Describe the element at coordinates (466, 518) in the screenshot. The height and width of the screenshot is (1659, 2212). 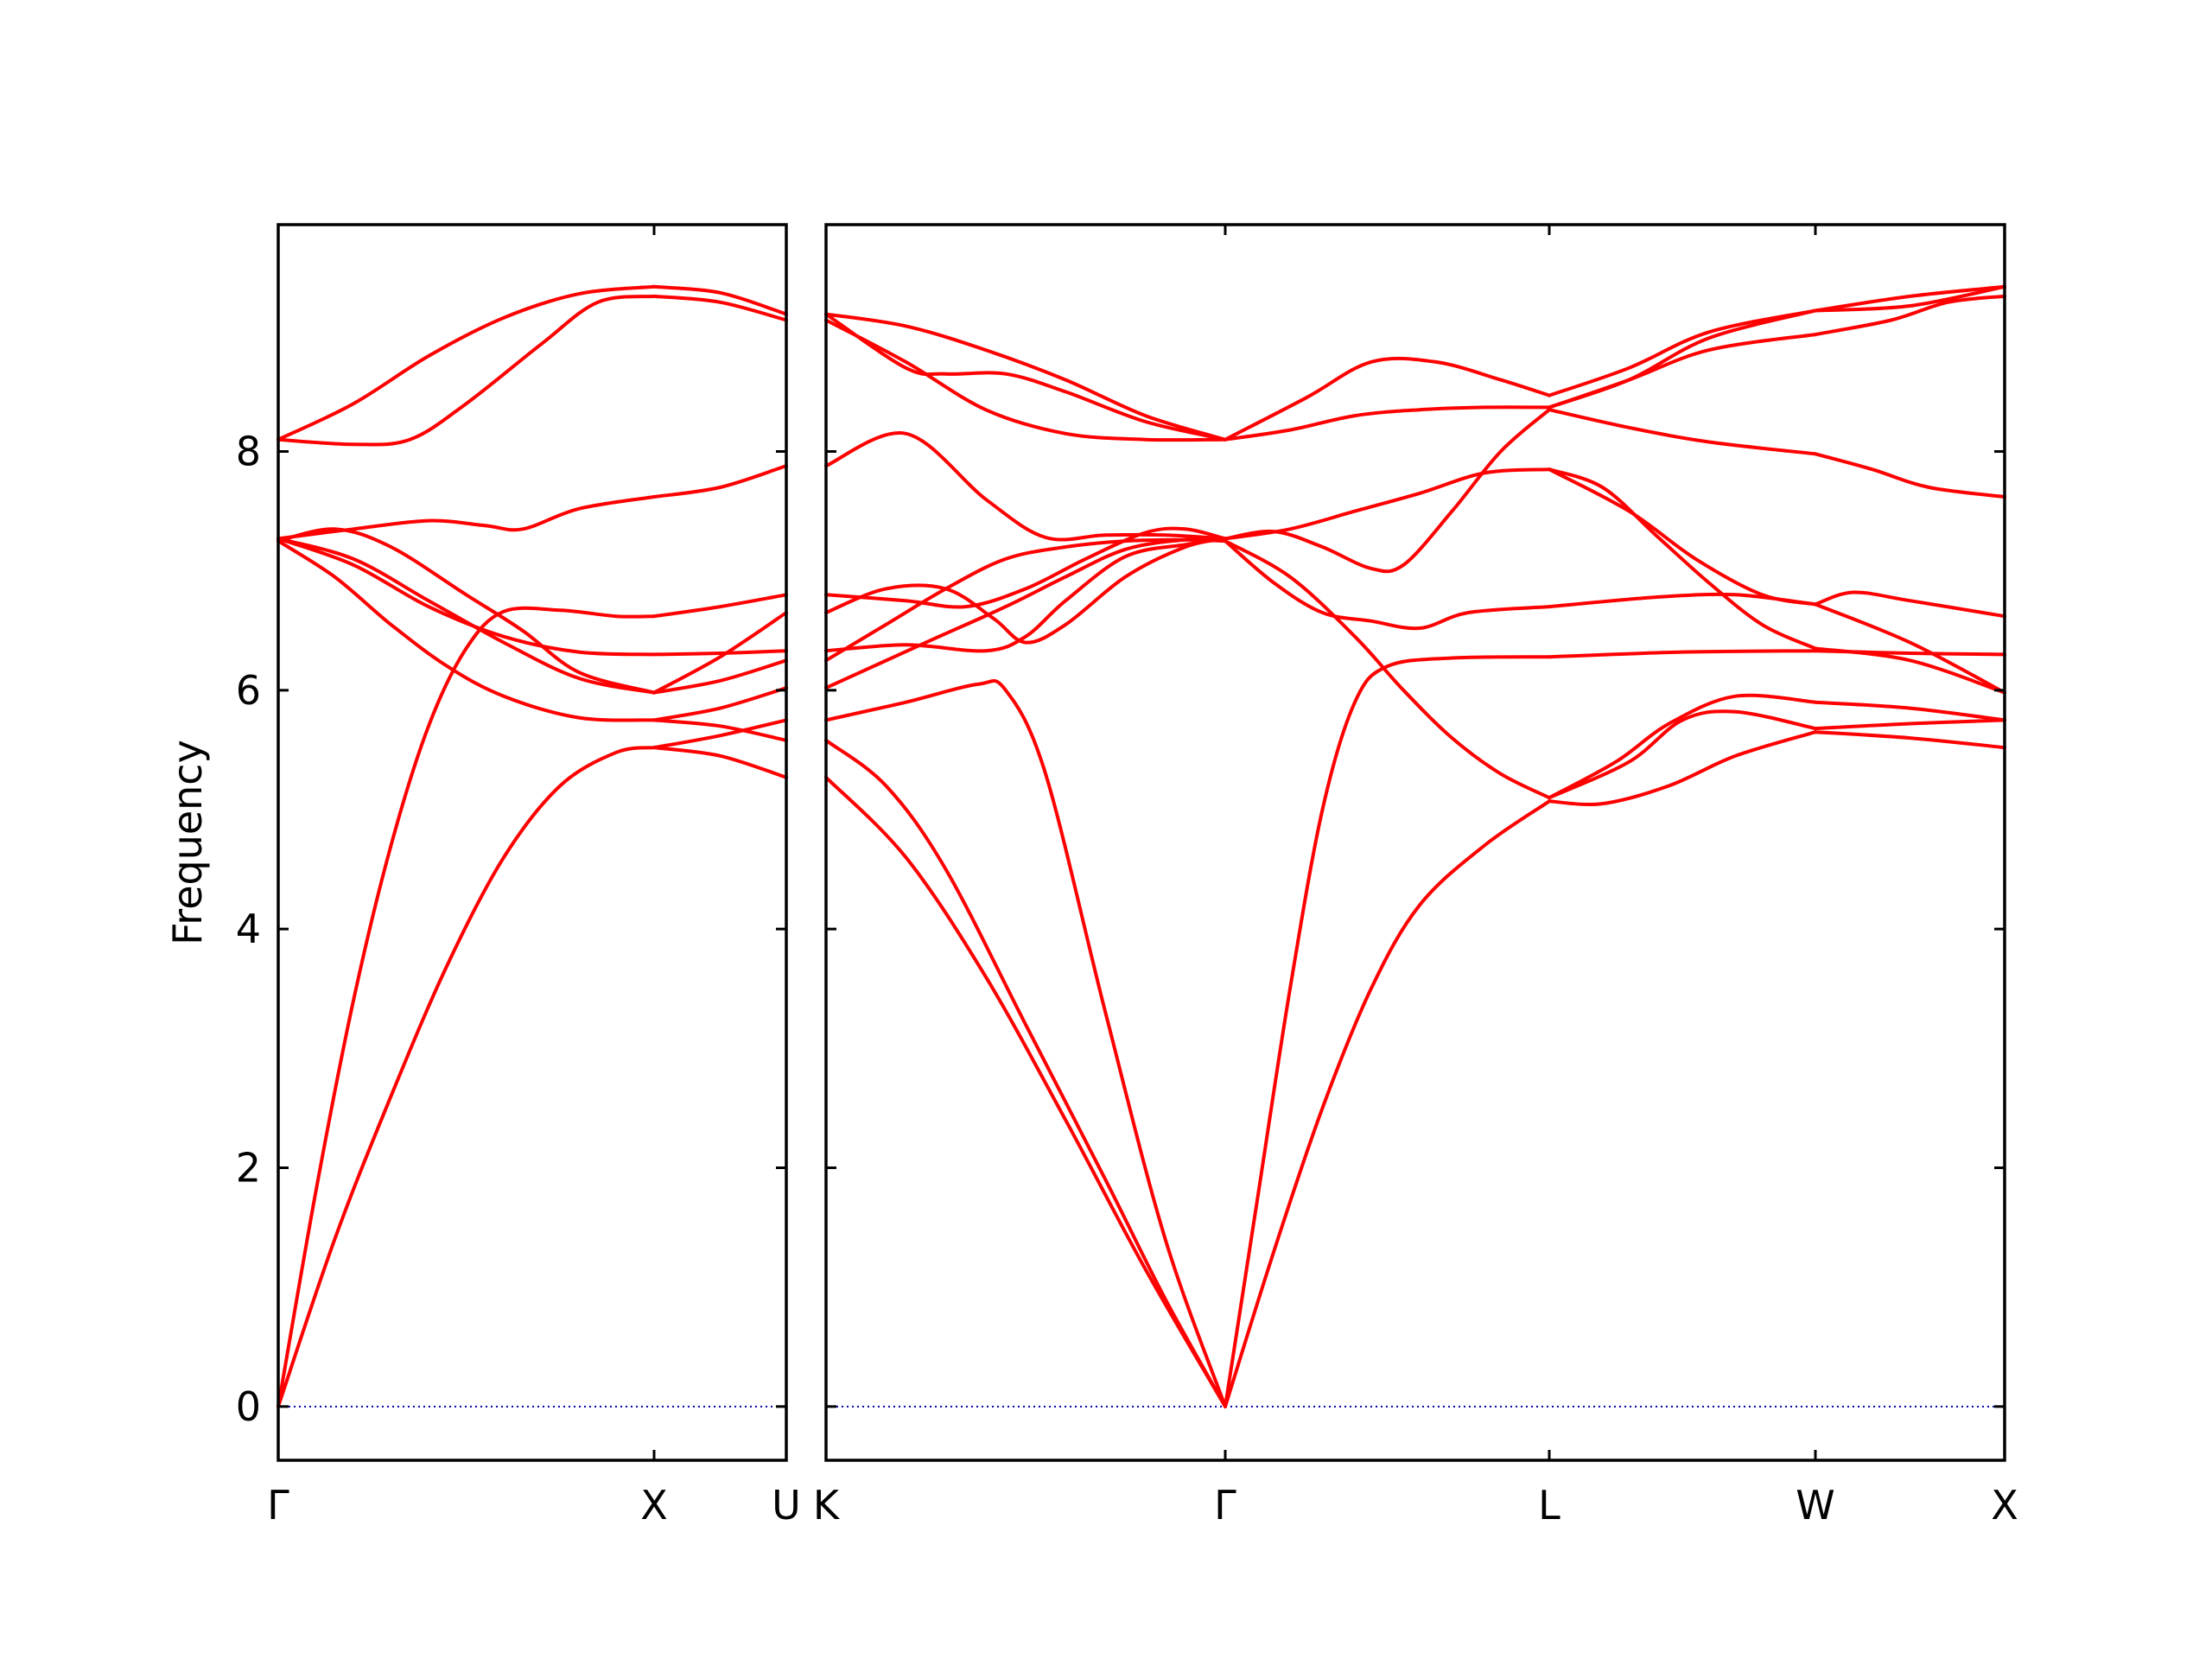
I see `band-line-Γ-X-7` at that location.